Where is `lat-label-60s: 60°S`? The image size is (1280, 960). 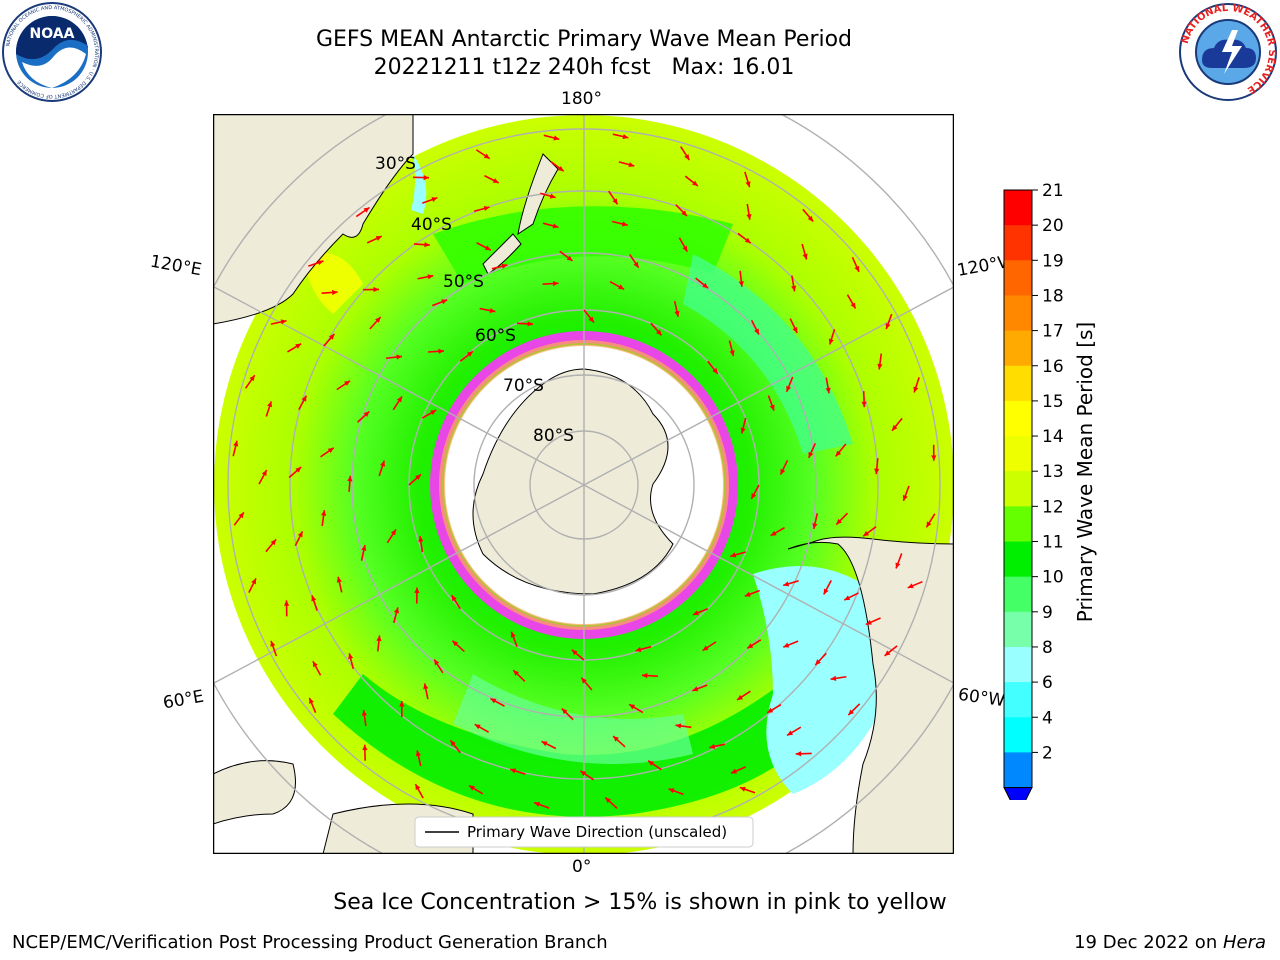 lat-label-60s: 60°S is located at coordinates (495, 336).